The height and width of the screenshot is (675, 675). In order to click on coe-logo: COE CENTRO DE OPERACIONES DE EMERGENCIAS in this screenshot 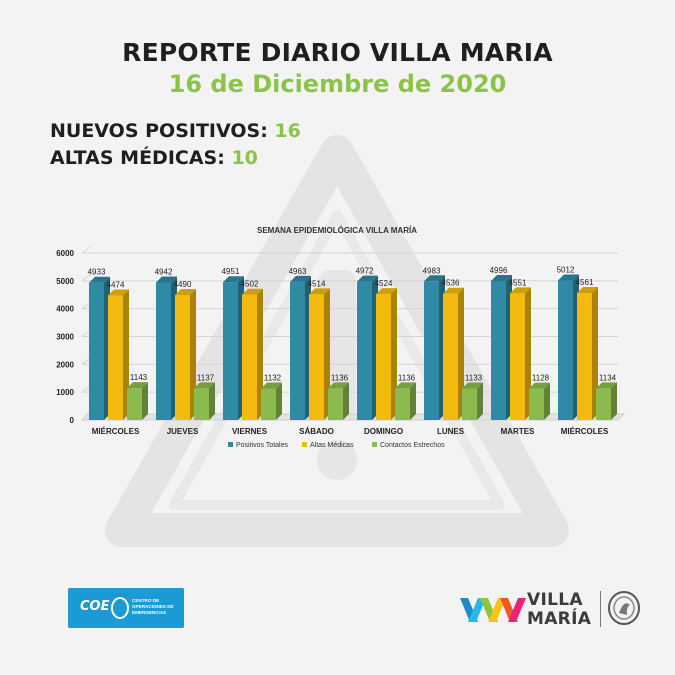, I will do `click(126, 608)`.